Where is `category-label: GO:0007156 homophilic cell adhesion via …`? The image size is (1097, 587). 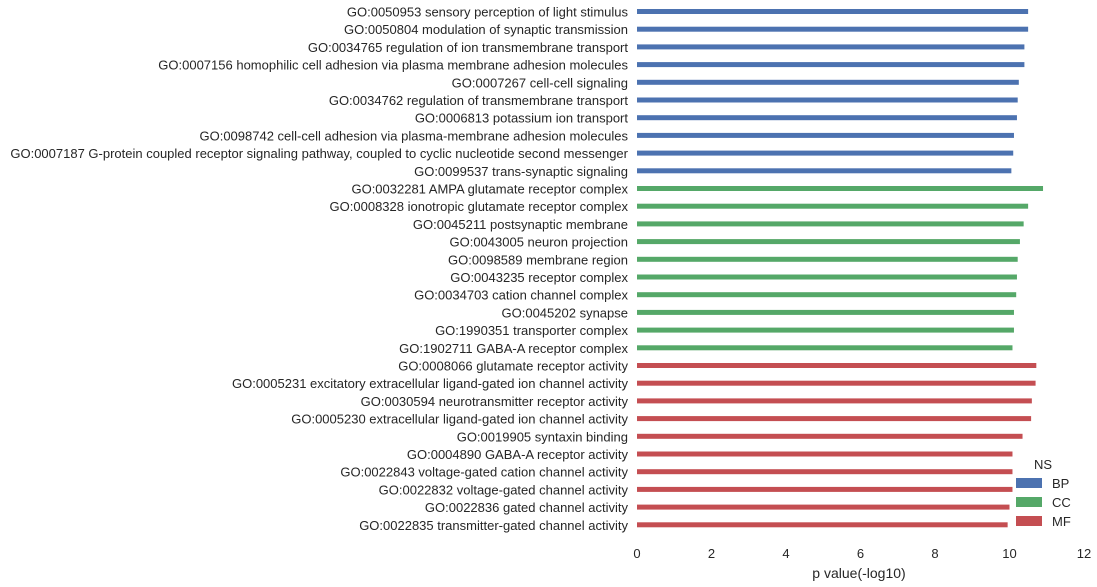 category-label: GO:0007156 homophilic cell adhesion via … is located at coordinates (393, 65).